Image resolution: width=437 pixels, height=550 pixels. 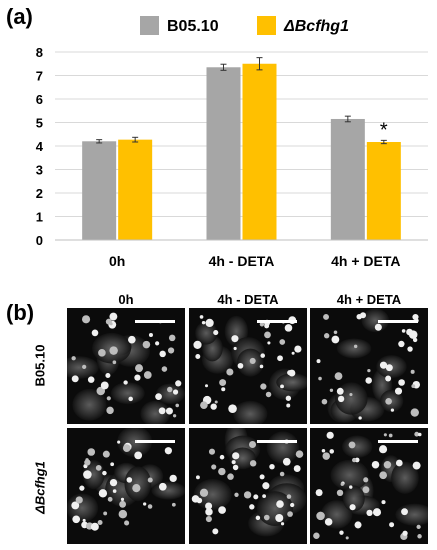 I want to click on y-tick-label: 5, so click(x=39, y=123).